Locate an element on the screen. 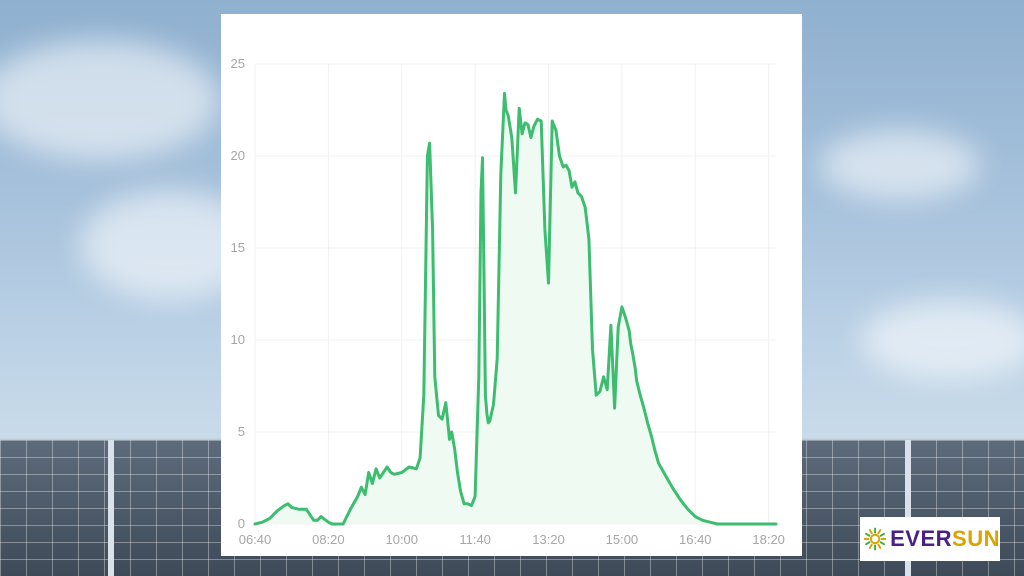  brand-name: EVERSUN is located at coordinates (945, 539).